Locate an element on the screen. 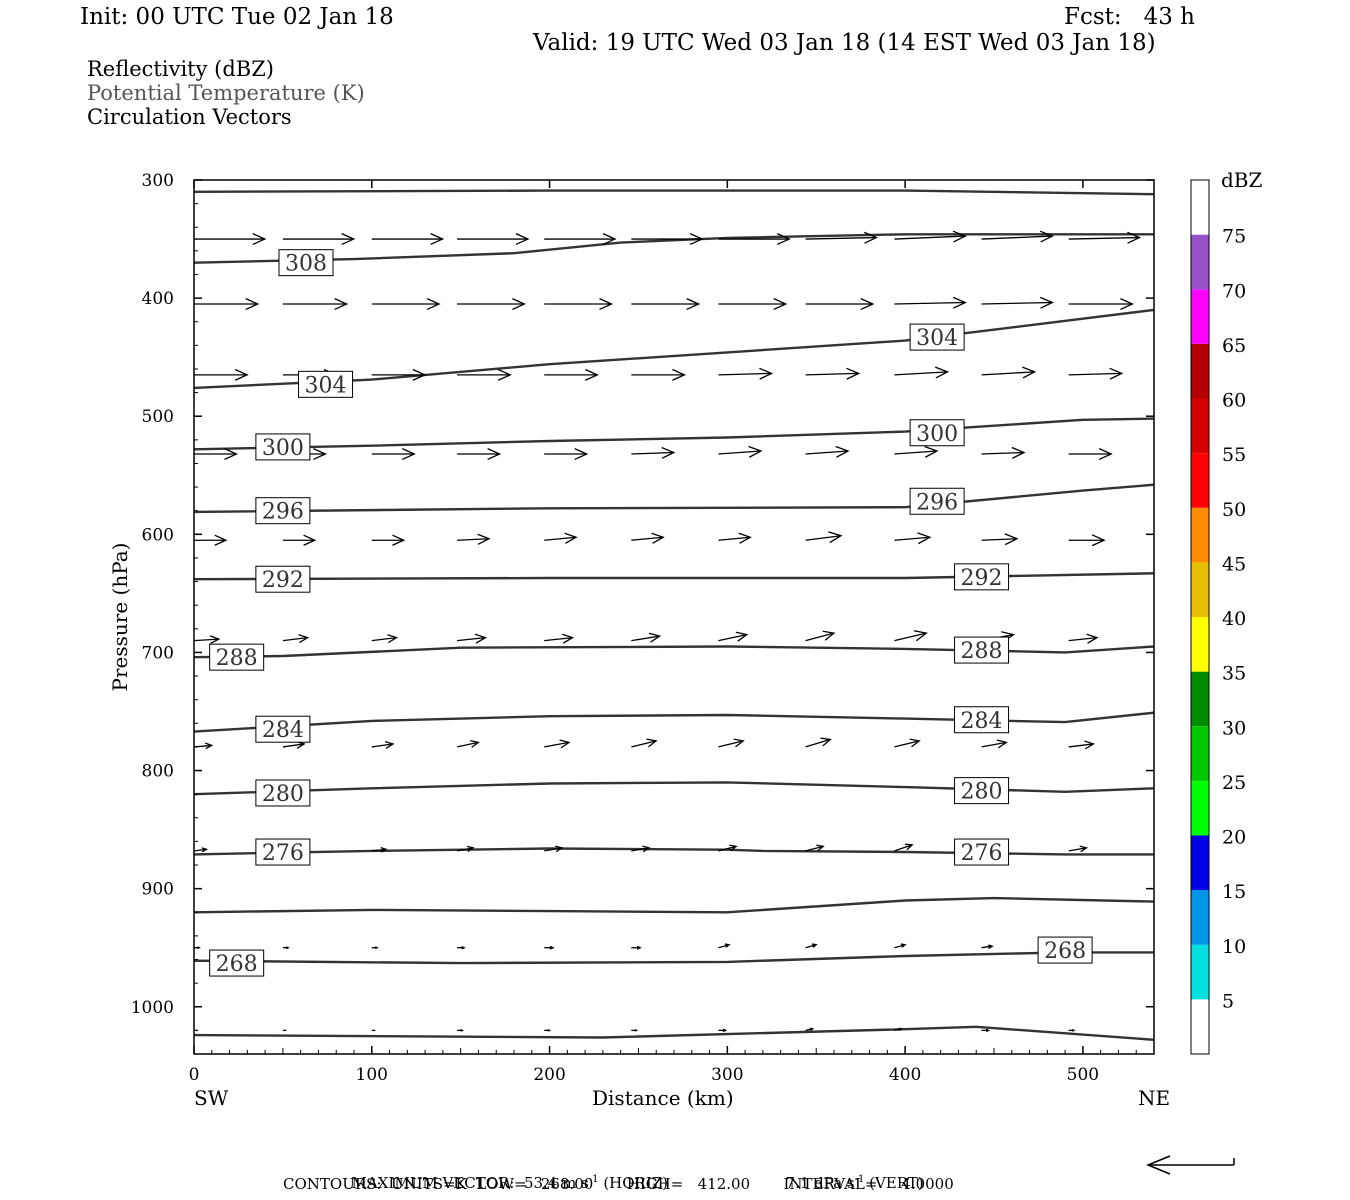  contour-label-268: 268 is located at coordinates (237, 964).